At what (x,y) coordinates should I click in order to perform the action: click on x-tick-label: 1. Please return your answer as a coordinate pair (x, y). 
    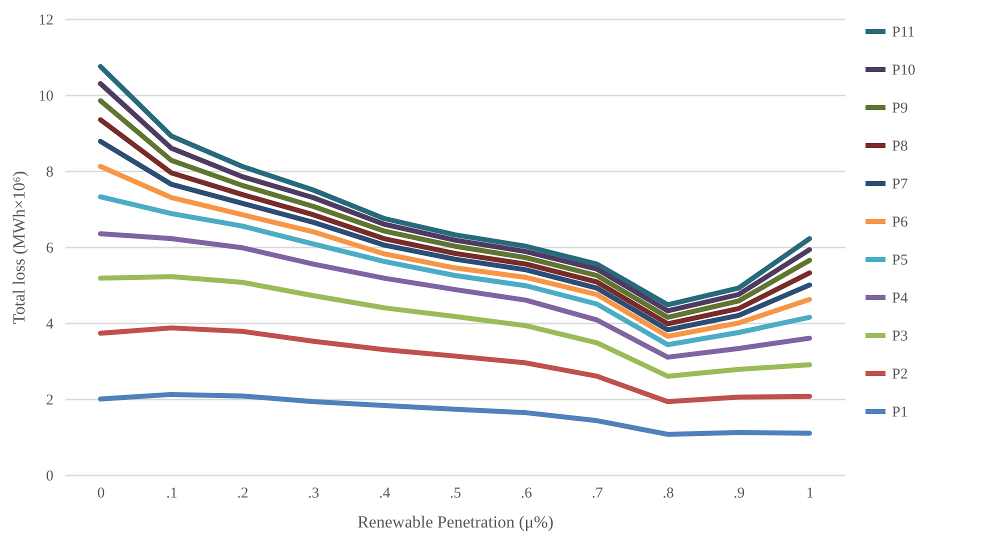
    Looking at the image, I should click on (810, 494).